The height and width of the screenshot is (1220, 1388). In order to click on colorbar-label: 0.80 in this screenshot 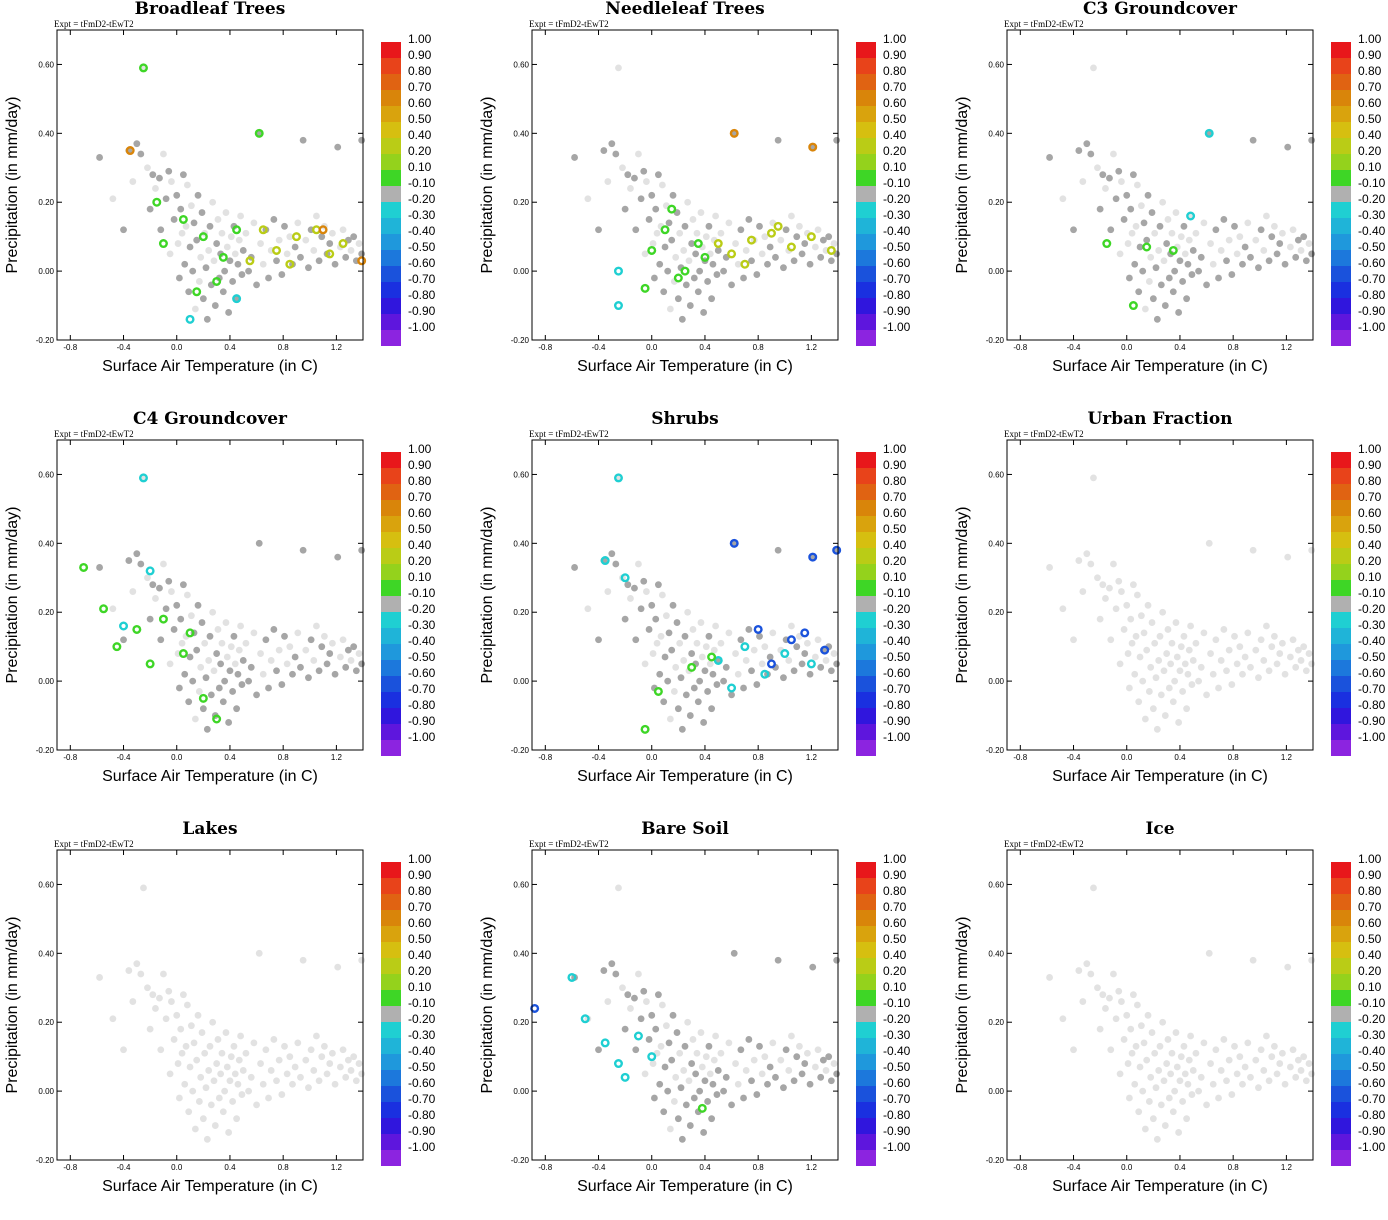, I will do `click(420, 71)`.